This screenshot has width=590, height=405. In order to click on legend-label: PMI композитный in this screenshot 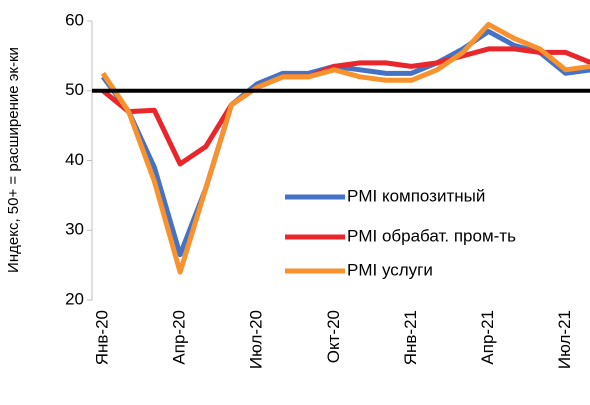, I will do `click(416, 195)`.